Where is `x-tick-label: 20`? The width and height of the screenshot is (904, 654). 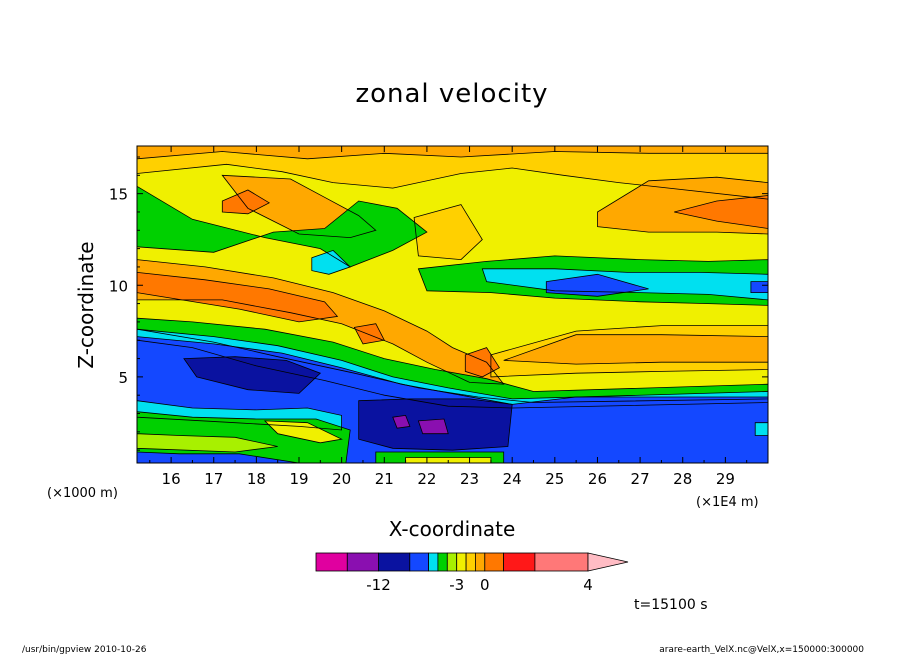 x-tick-label: 20 is located at coordinates (341, 479).